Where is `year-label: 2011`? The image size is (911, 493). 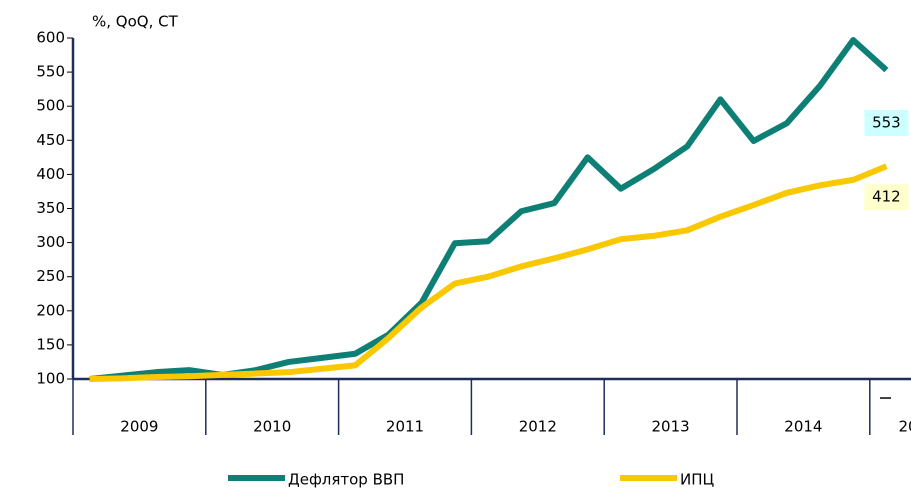 year-label: 2011 is located at coordinates (405, 427).